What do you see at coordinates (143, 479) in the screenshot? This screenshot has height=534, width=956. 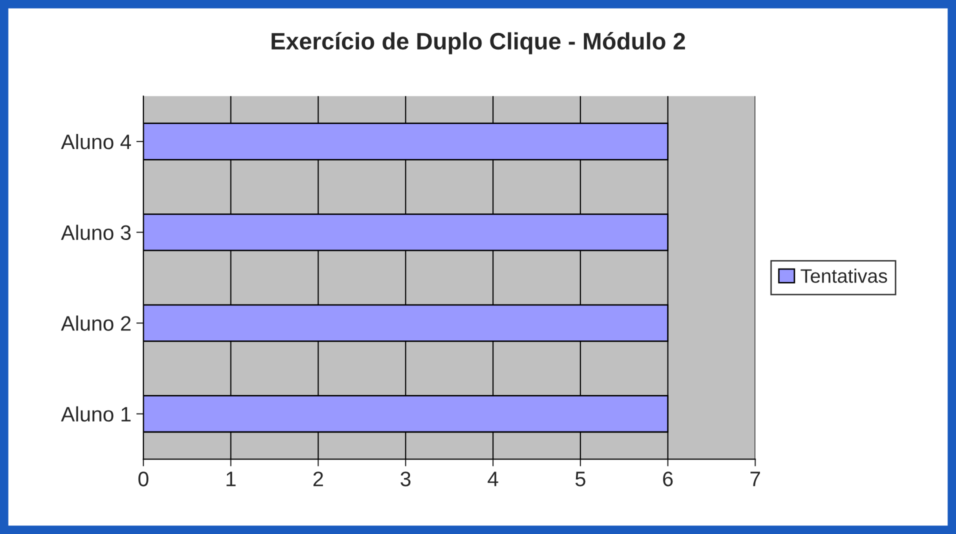 I see `x-tick-label: 0` at bounding box center [143, 479].